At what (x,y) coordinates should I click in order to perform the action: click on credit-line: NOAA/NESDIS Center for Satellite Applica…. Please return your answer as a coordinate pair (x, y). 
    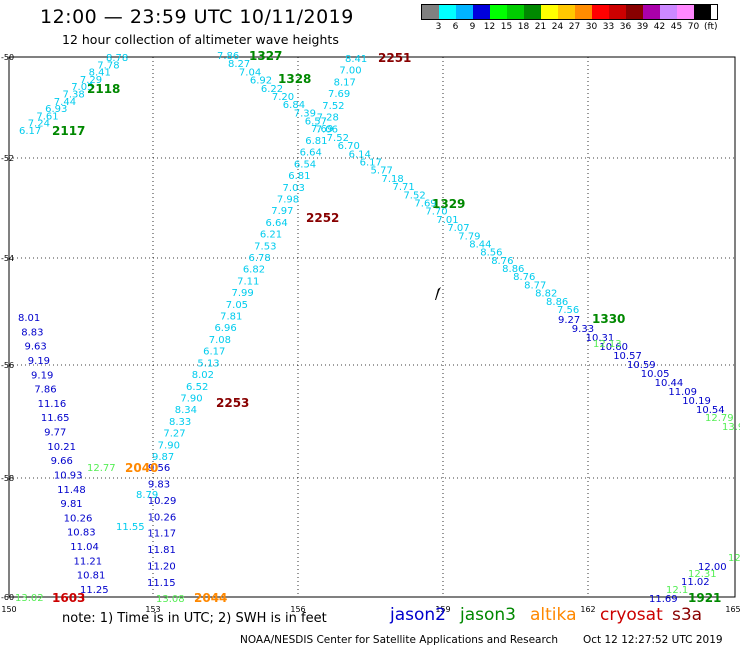
    Looking at the image, I should click on (399, 640).